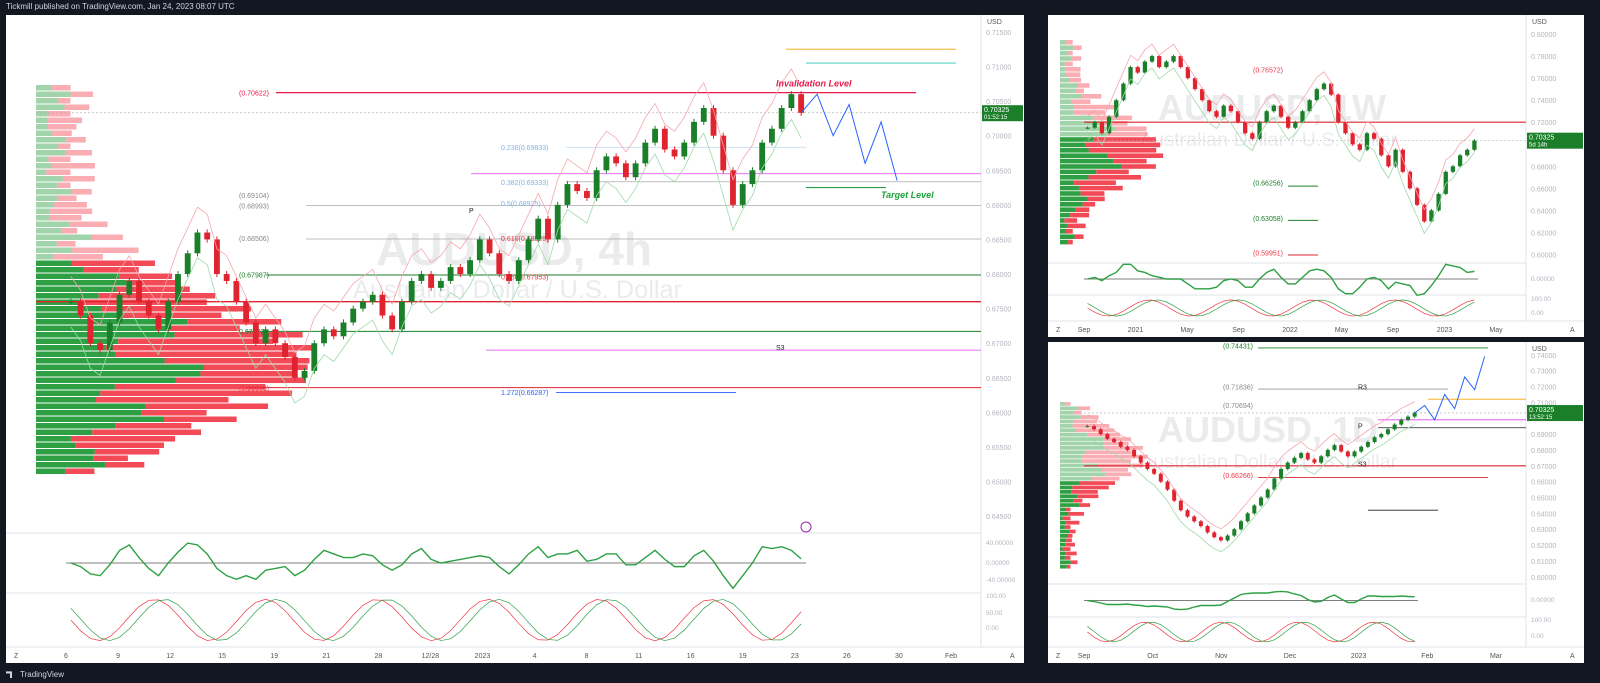  What do you see at coordinates (1281, 280) in the screenshot?
I see `momentum-line` at bounding box center [1281, 280].